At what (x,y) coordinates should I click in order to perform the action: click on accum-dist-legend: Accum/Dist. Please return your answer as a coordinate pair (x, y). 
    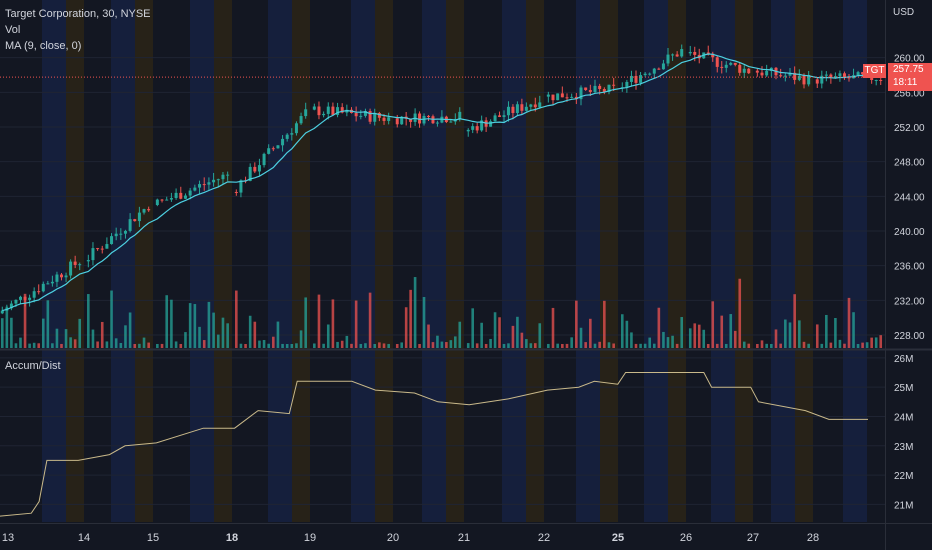
    Looking at the image, I should click on (33, 366).